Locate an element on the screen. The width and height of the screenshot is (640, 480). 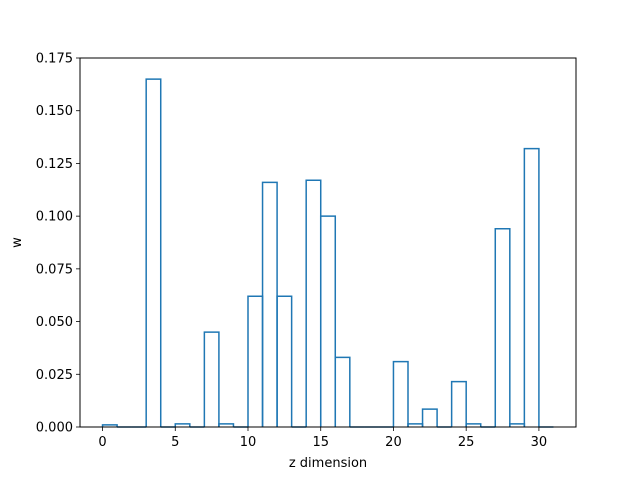
x-tick-label: 25 is located at coordinates (466, 442).